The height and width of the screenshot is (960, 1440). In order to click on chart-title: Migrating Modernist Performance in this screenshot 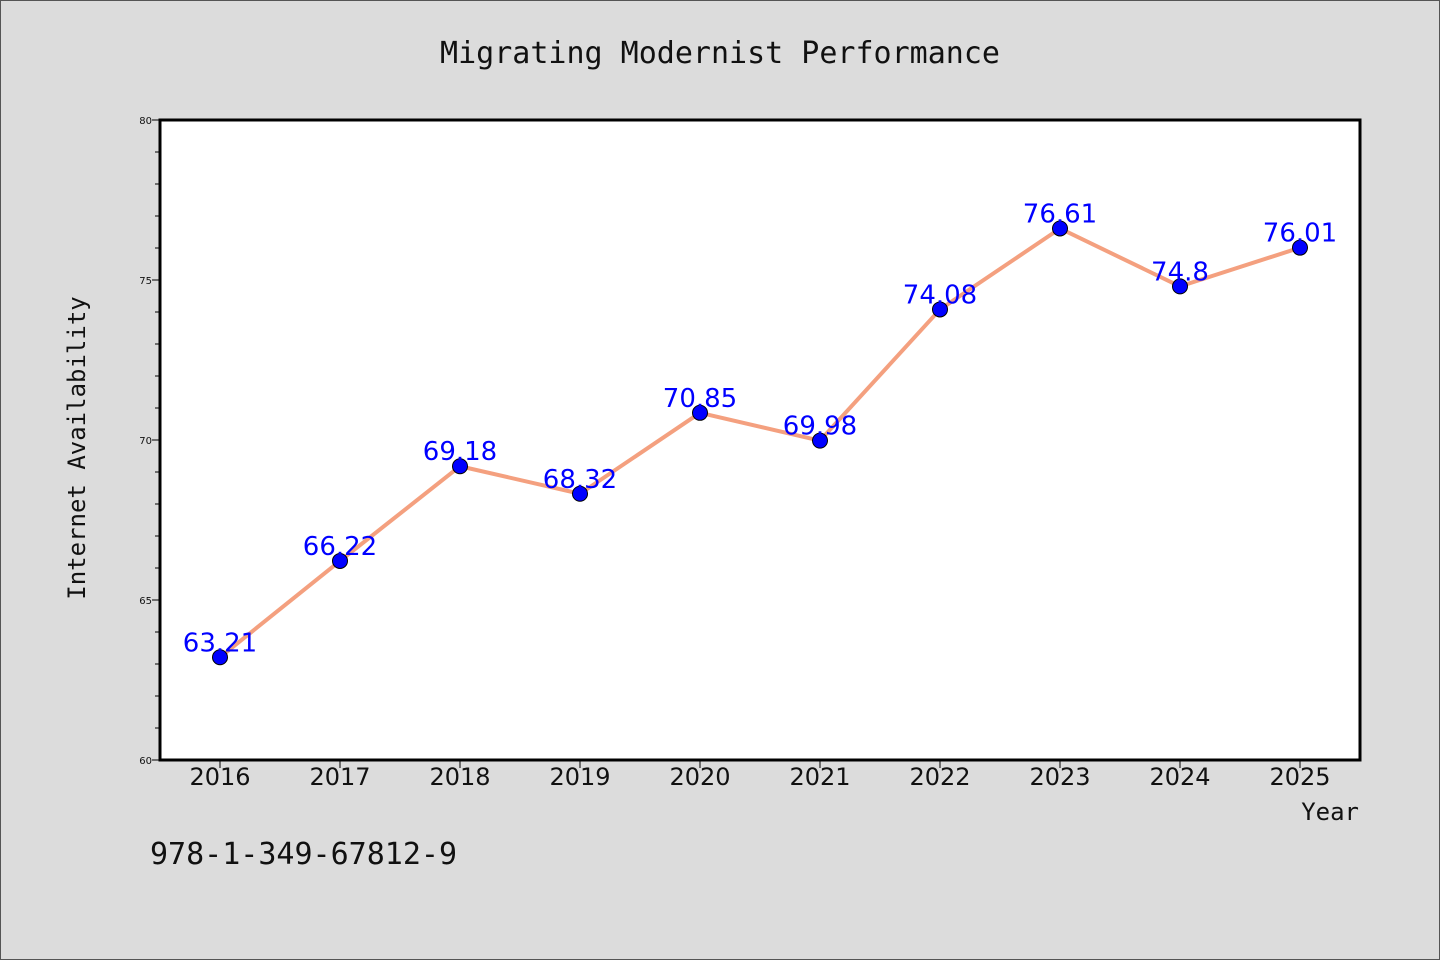, I will do `click(720, 53)`.